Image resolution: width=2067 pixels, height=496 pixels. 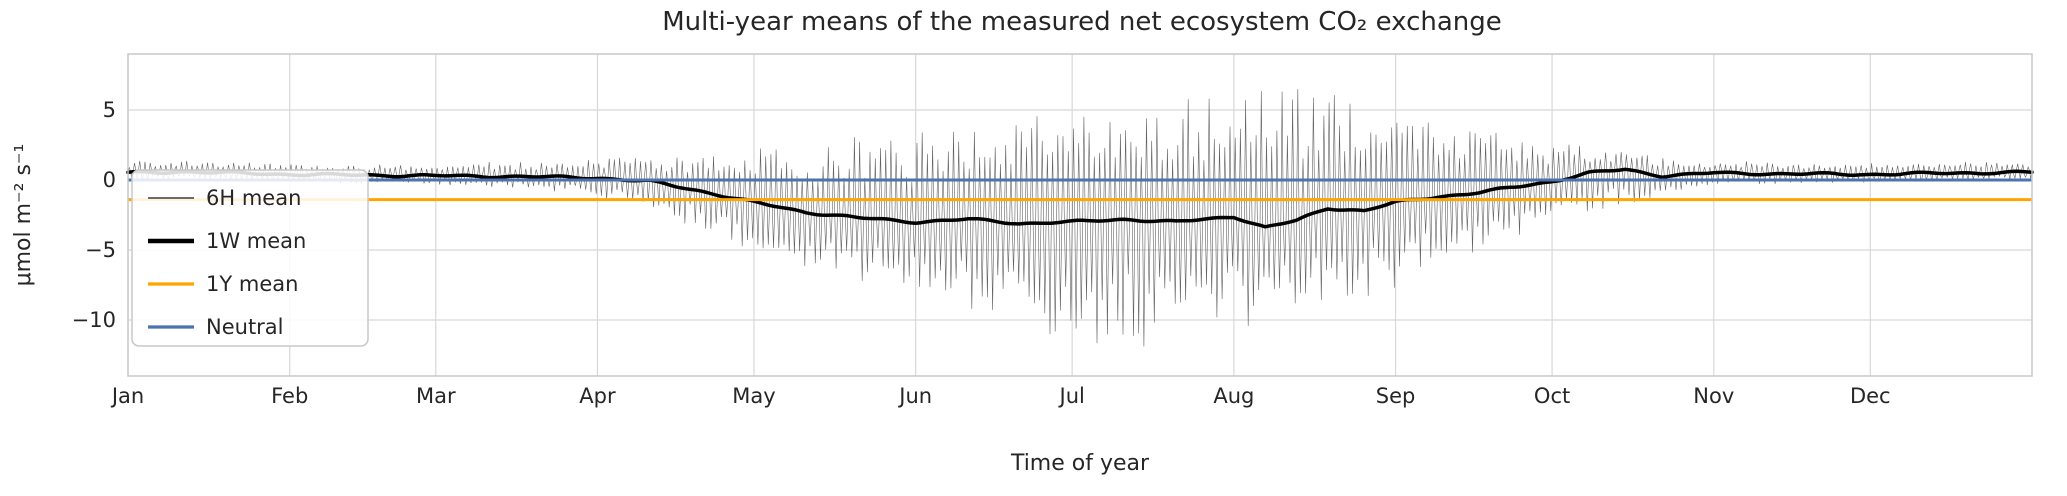 I want to click on series-1w-mean-path, so click(x=1080, y=198).